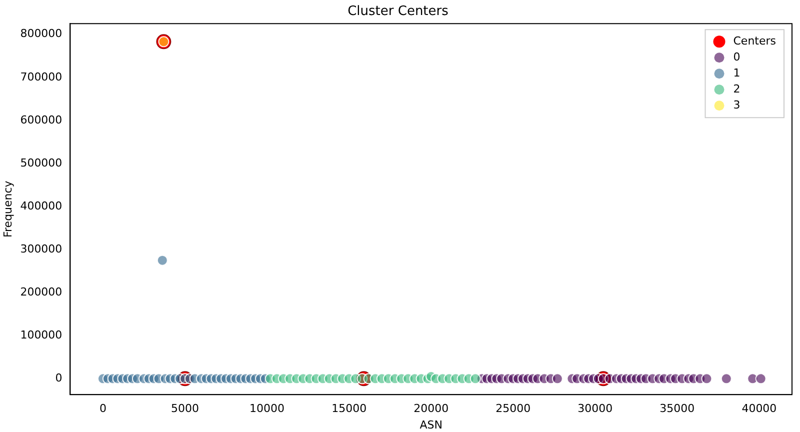 The height and width of the screenshot is (432, 800). I want to click on x-tick-label: 25000, so click(513, 409).